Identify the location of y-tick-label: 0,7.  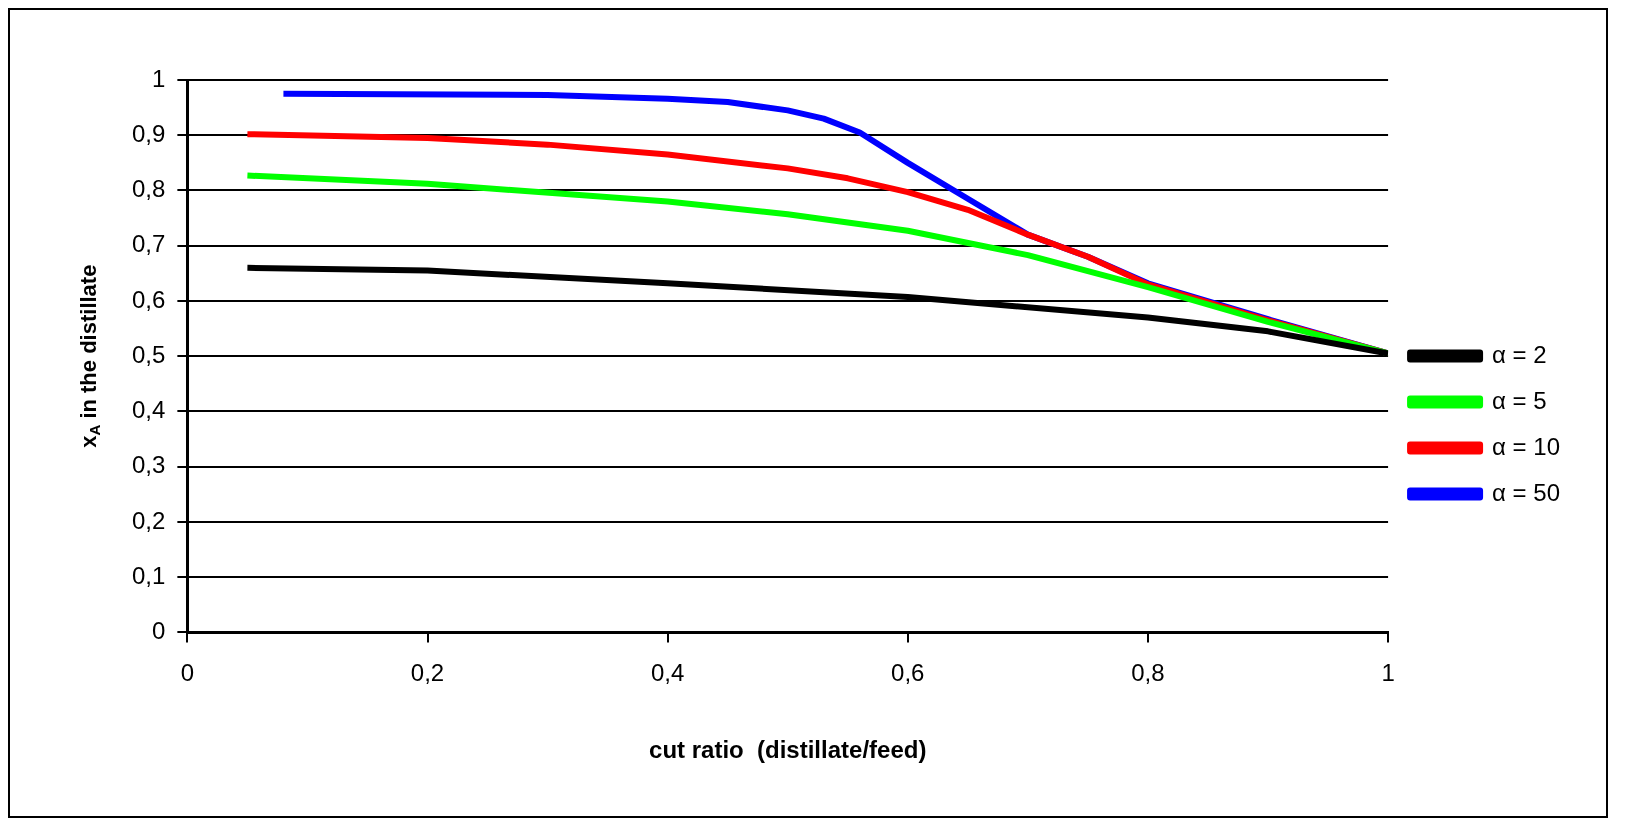
(148, 244).